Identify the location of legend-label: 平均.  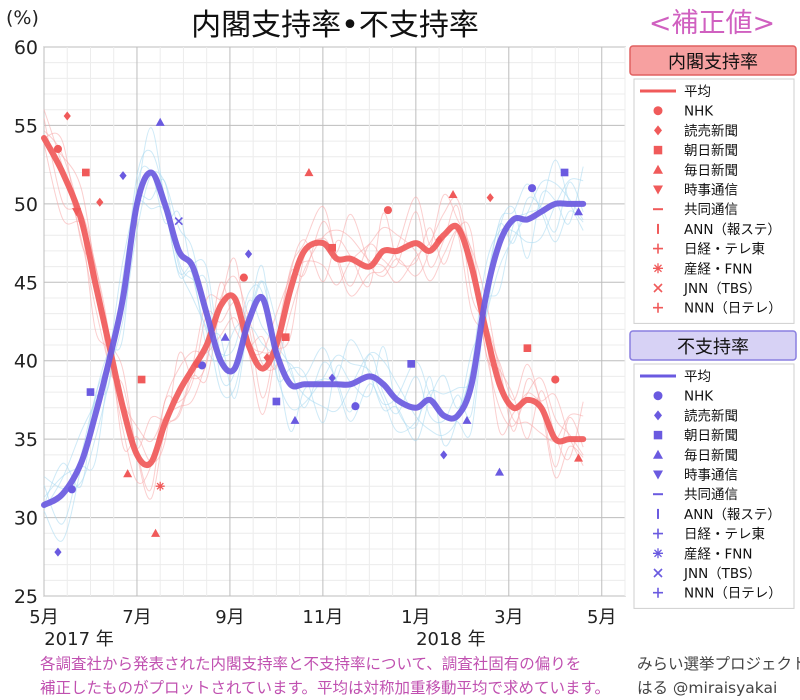
(697, 92).